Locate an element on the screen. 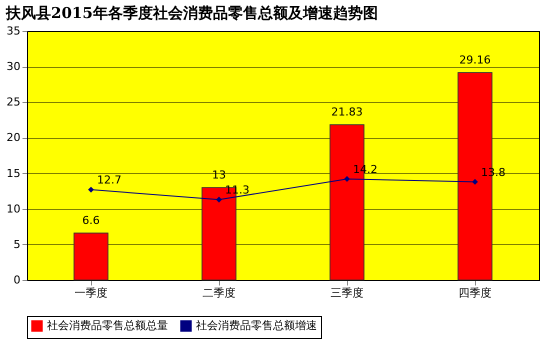  legend-label: 社会消费品零售总额总量 is located at coordinates (107, 325).